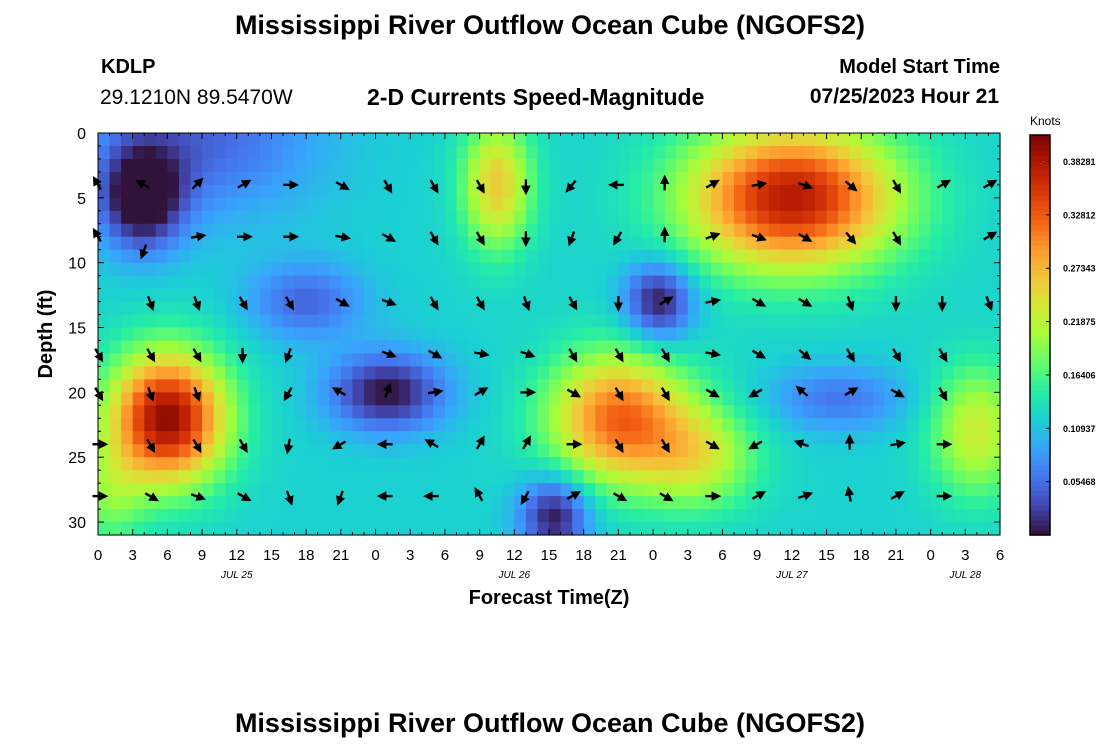  What do you see at coordinates (1079, 215) in the screenshot?
I see `colorbar-tick-label: 0.32812` at bounding box center [1079, 215].